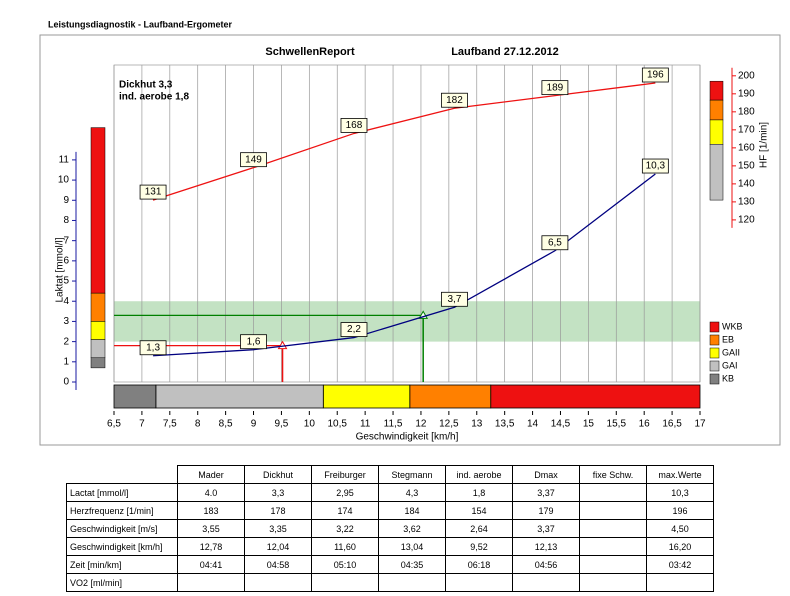 The width and height of the screenshot is (790, 596). I want to click on x-tick-label: 12,5, so click(449, 424).